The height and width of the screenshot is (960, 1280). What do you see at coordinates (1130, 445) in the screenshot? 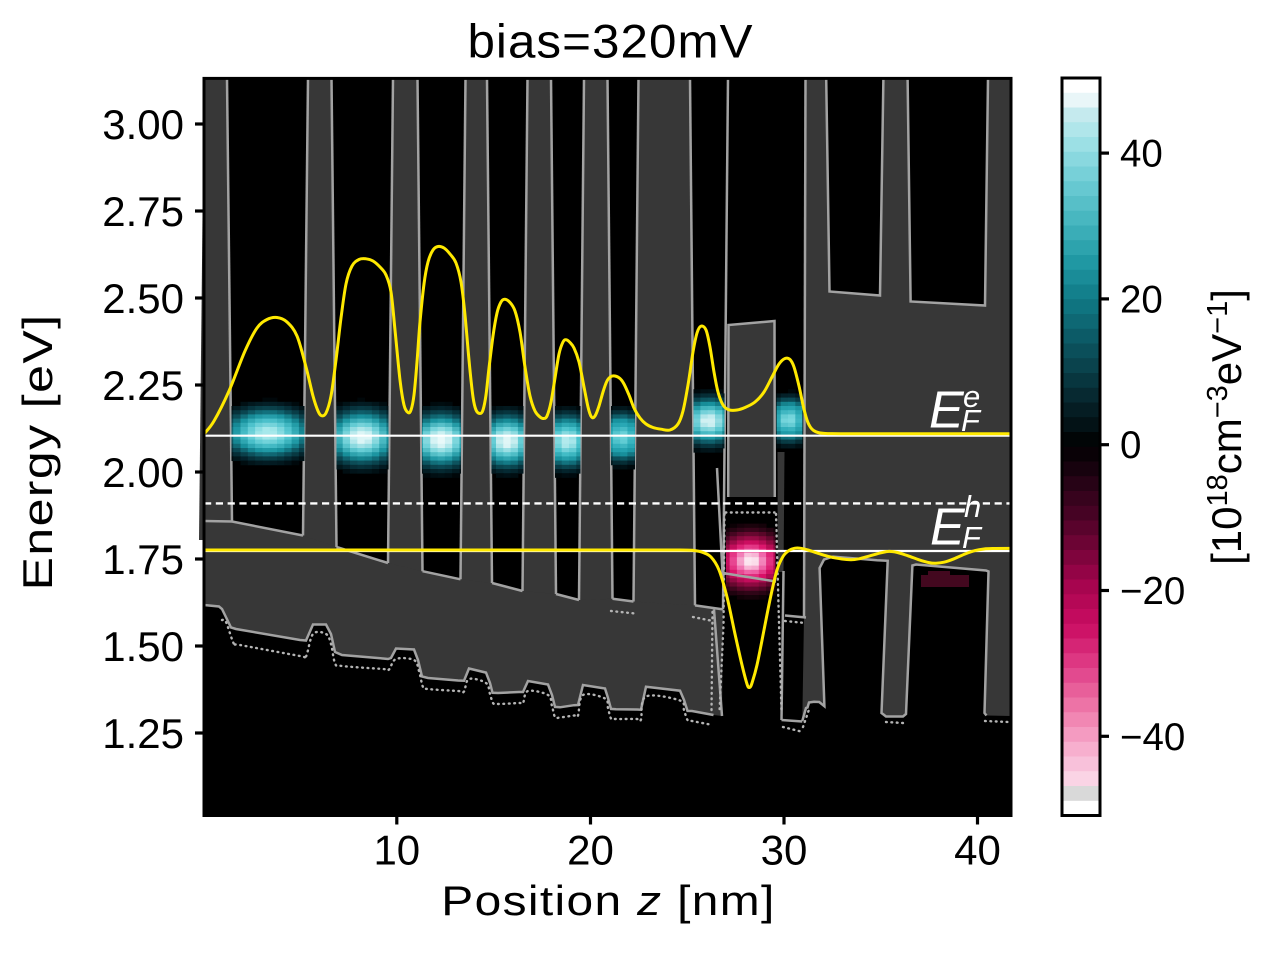
I see `svg-text: 0` at bounding box center [1130, 445].